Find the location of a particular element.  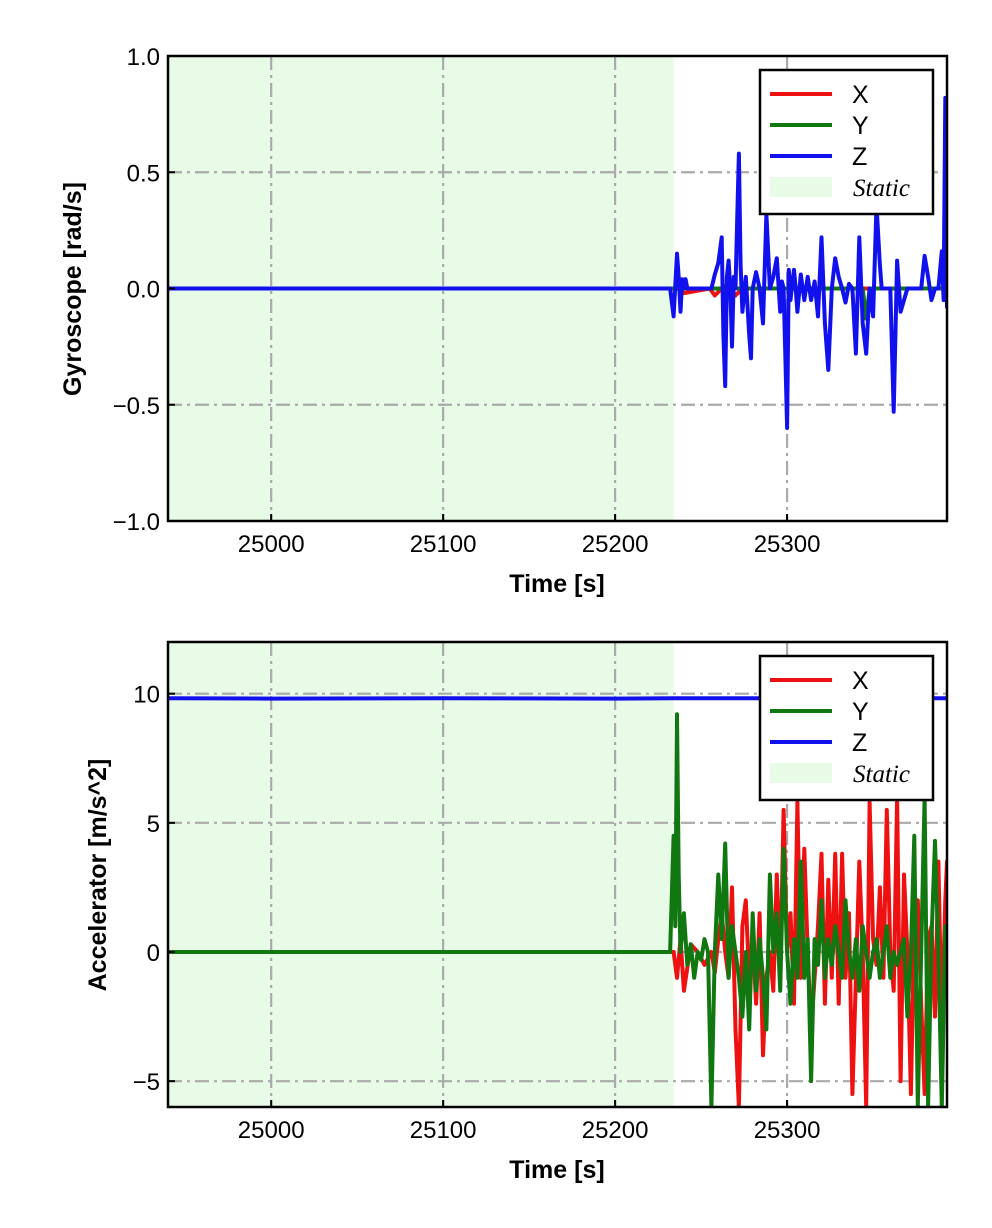

y-axis-title-gyroscope: Gyroscope [rad/s] is located at coordinates (73, 289).